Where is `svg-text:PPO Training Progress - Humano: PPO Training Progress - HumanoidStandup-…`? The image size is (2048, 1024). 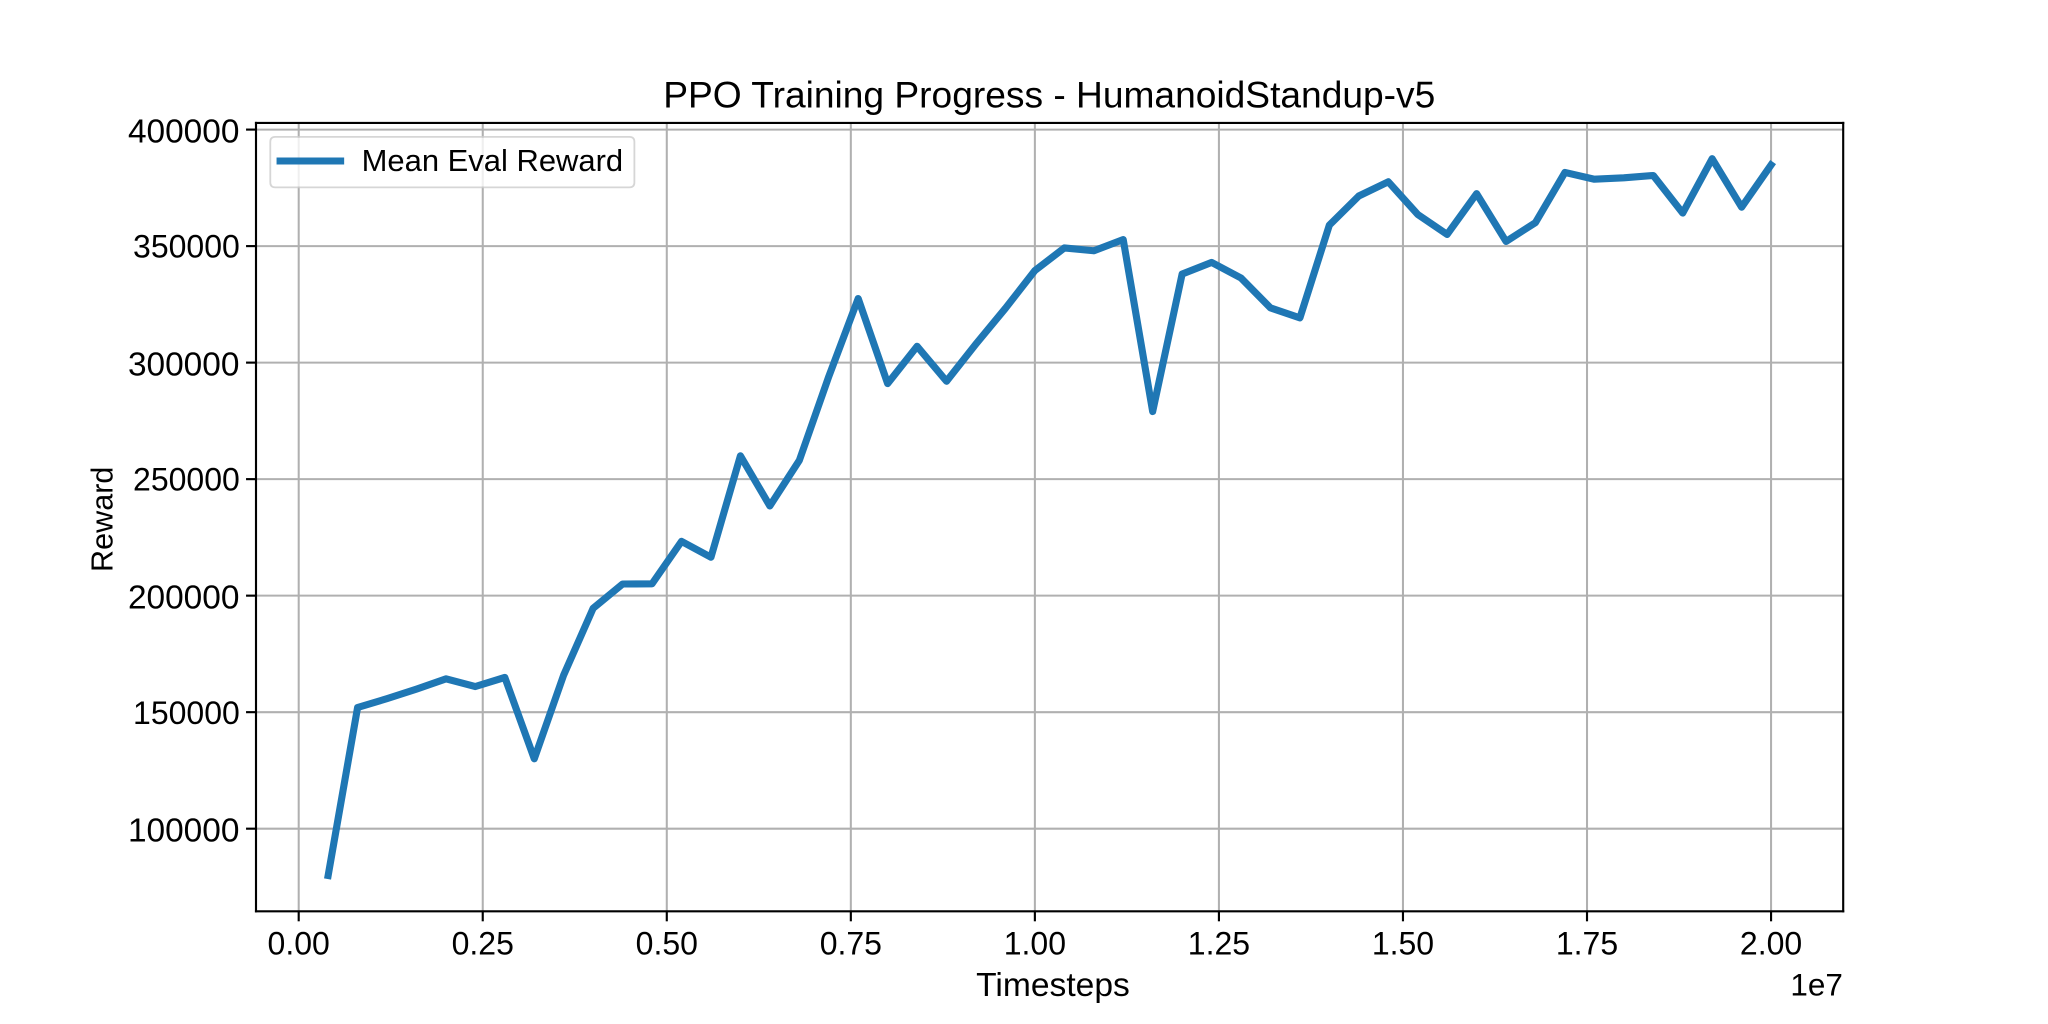
svg-text:PPO Training Progress - Humano: PPO Training Progress - HumanoidStandup-… is located at coordinates (1049, 95).